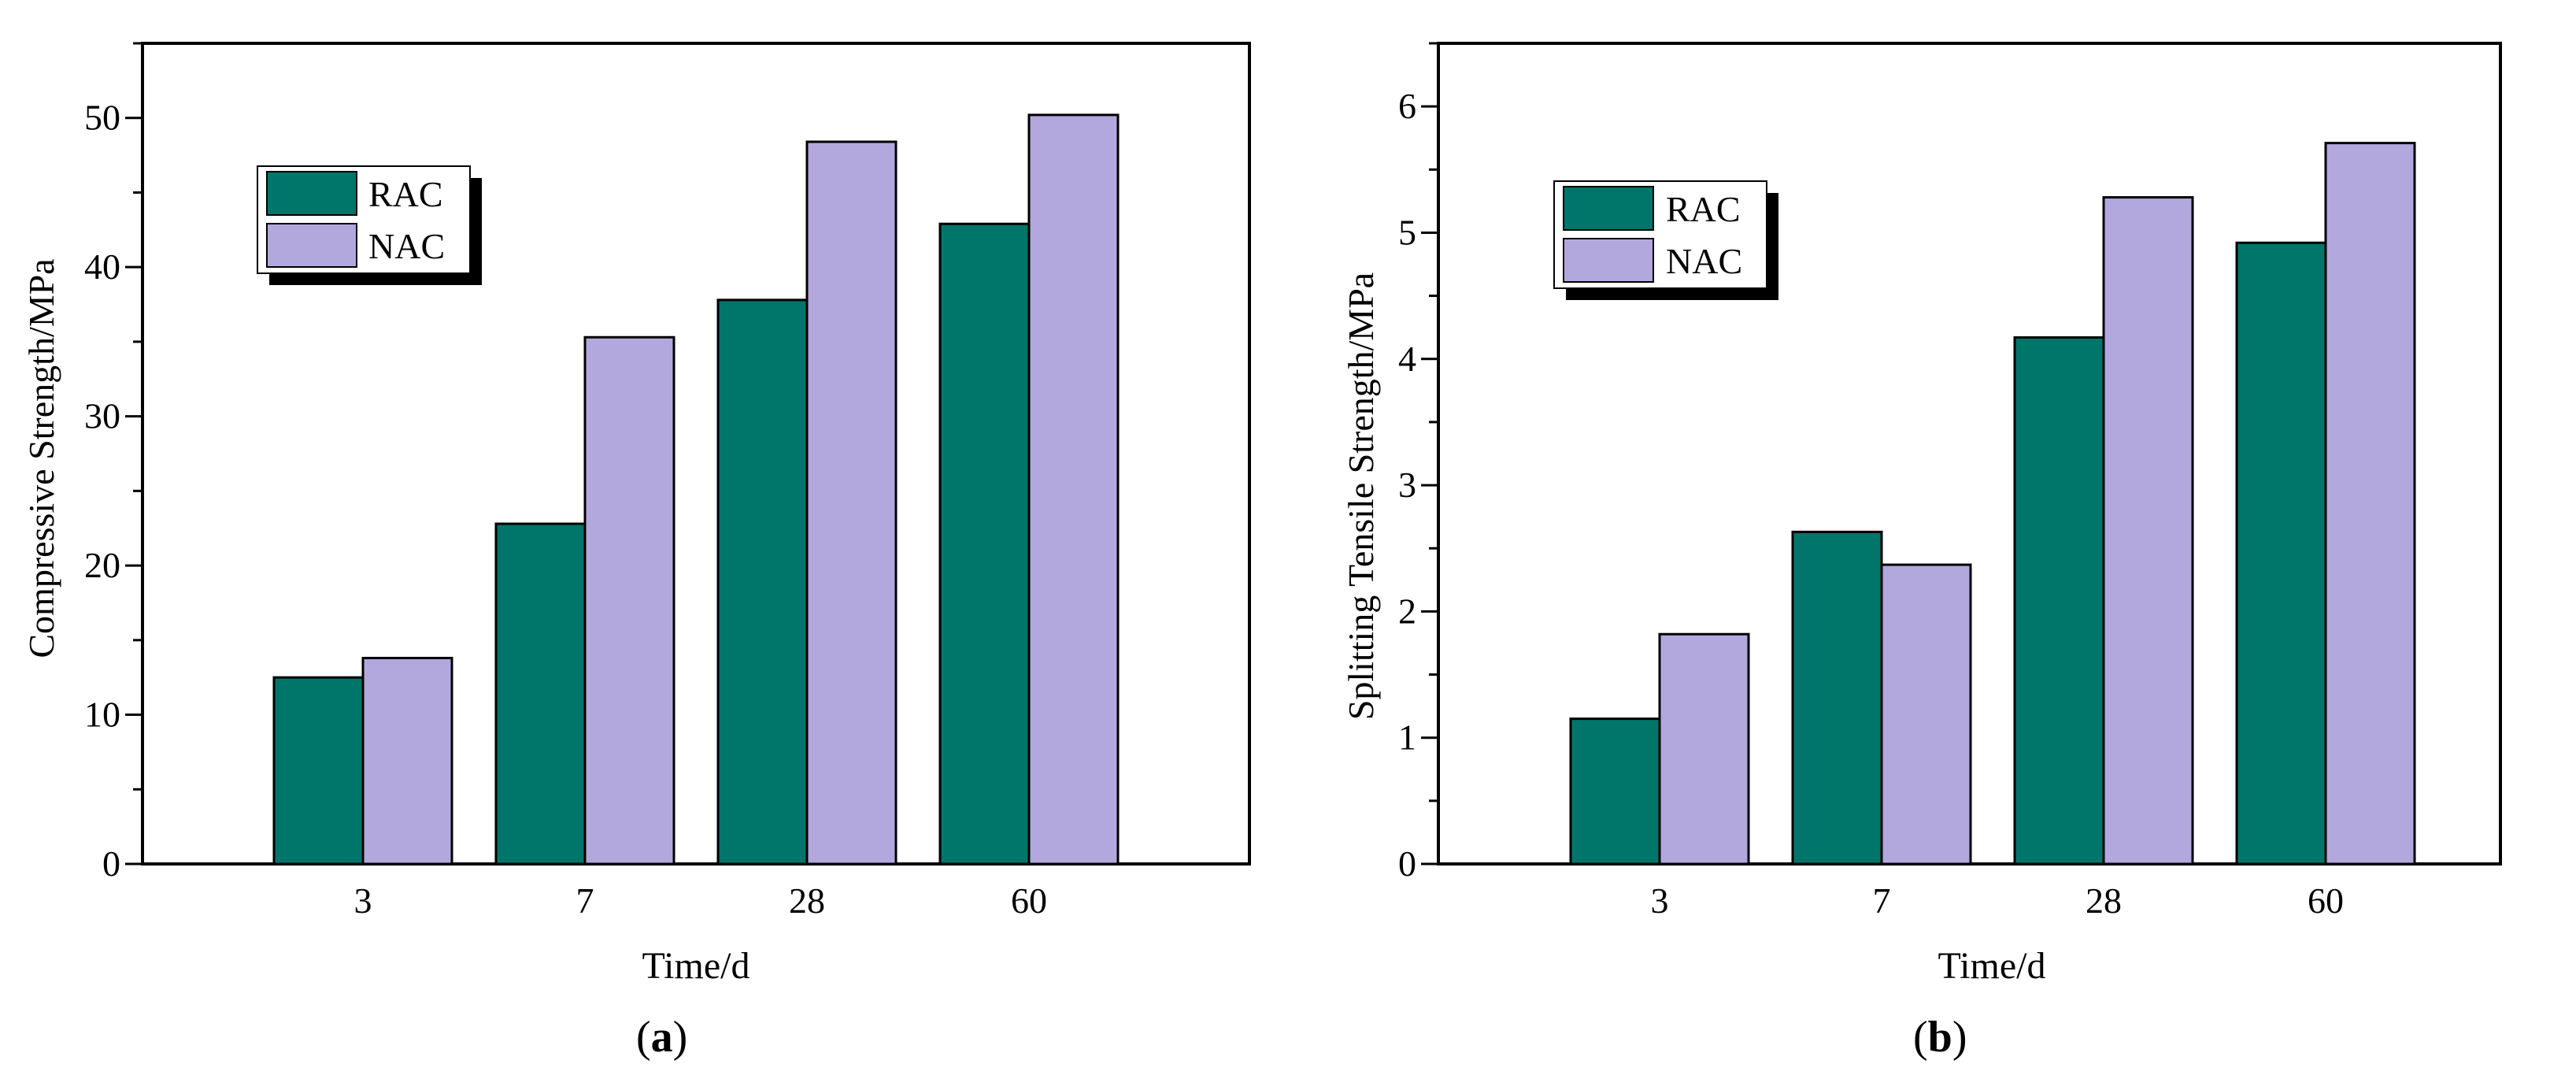 This screenshot has height=1075, width=2576. Describe the element at coordinates (1608, 260) in the screenshot. I see `legend-swatch-nac-b` at that location.